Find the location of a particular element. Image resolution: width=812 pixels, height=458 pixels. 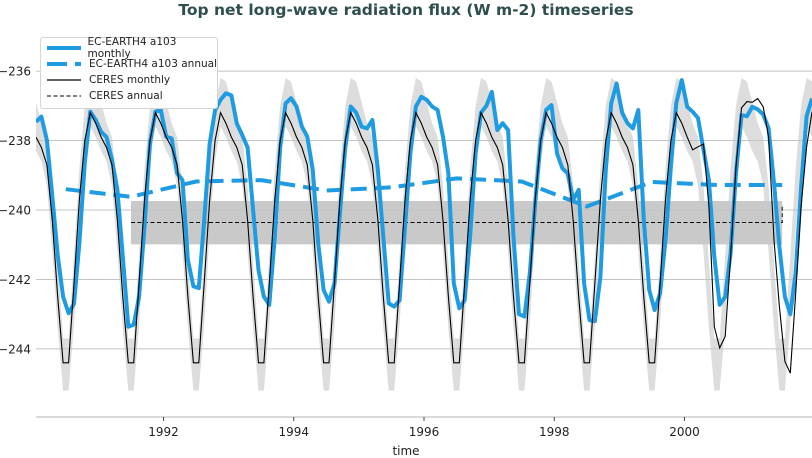

y-tick-label: −244 is located at coordinates (15, 349).